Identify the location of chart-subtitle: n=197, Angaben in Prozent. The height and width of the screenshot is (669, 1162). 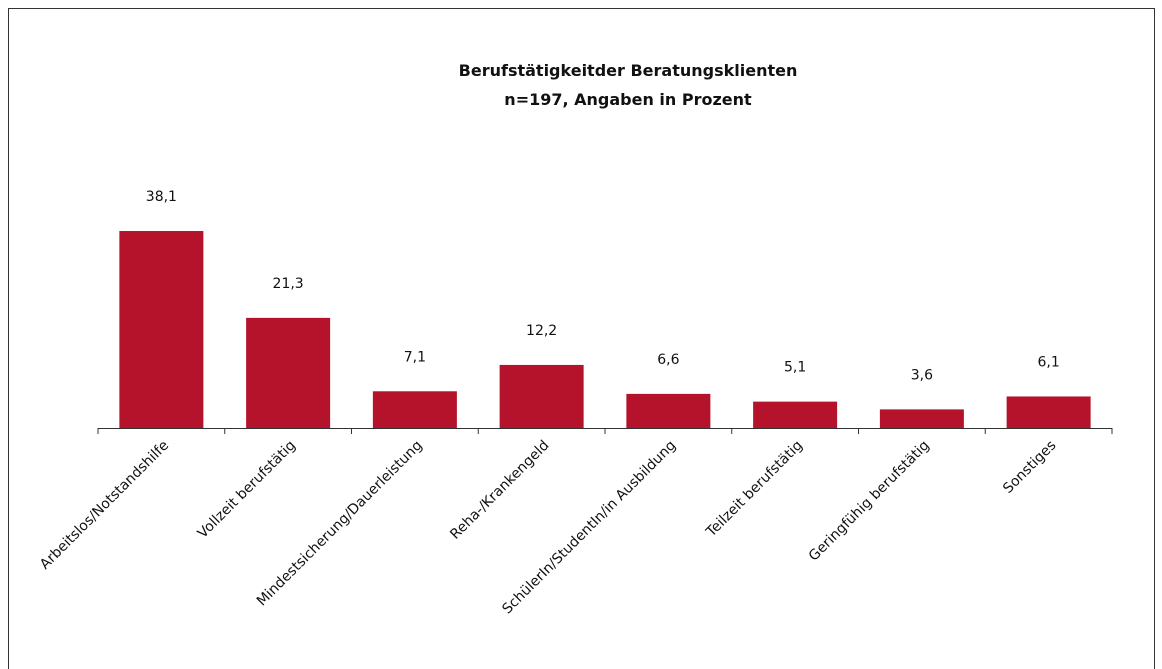
(628, 99).